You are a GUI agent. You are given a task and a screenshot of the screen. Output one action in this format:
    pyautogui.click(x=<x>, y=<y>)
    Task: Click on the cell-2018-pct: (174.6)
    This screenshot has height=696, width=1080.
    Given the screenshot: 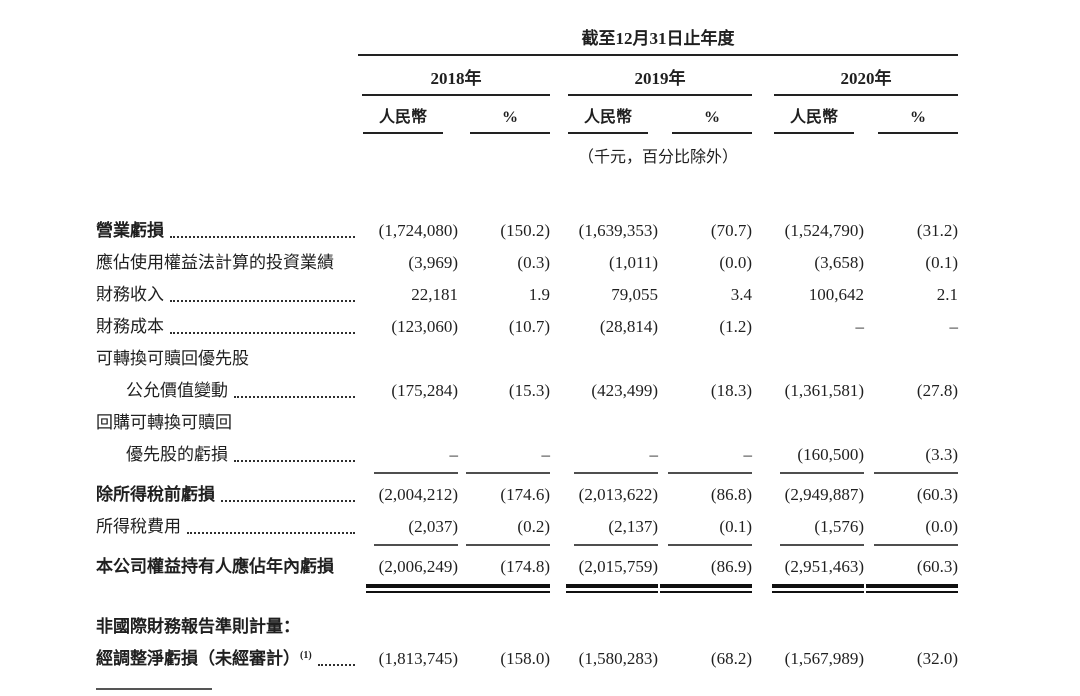 What is the action you would take?
    pyautogui.click(x=525, y=494)
    